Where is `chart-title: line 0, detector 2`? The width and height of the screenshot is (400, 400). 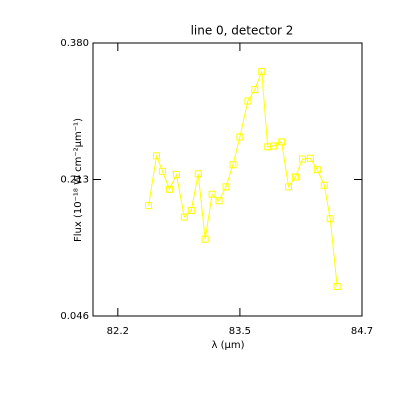 chart-title: line 0, detector 2 is located at coordinates (242, 31).